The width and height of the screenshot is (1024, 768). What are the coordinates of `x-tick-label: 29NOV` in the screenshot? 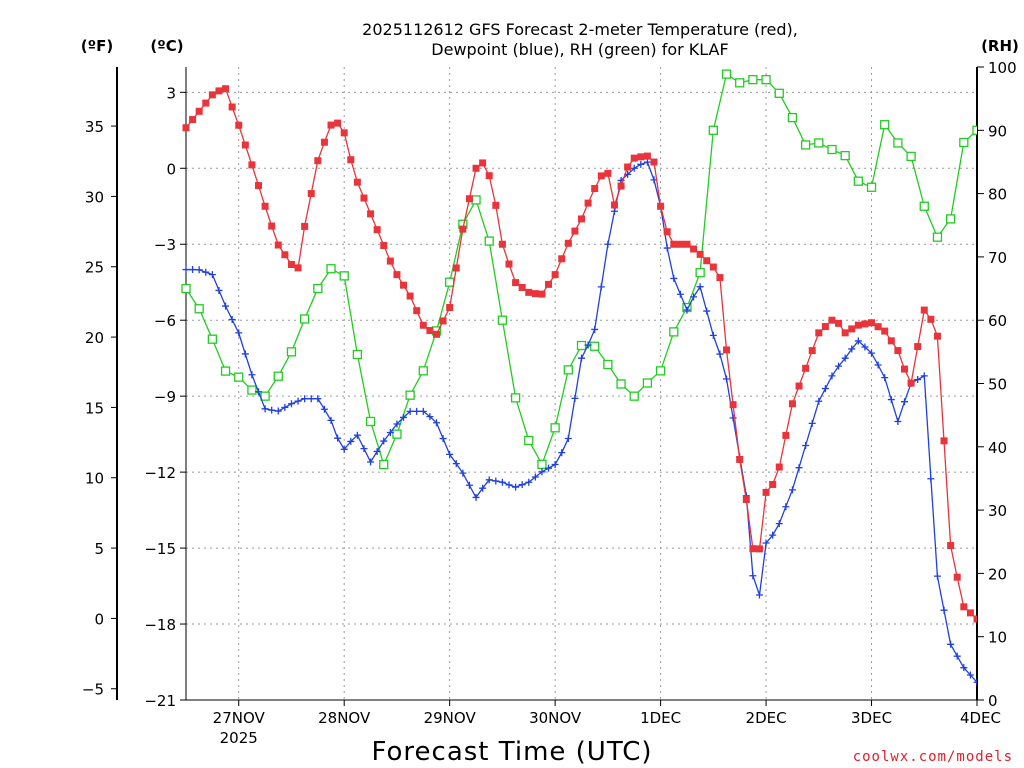 It's located at (450, 718).